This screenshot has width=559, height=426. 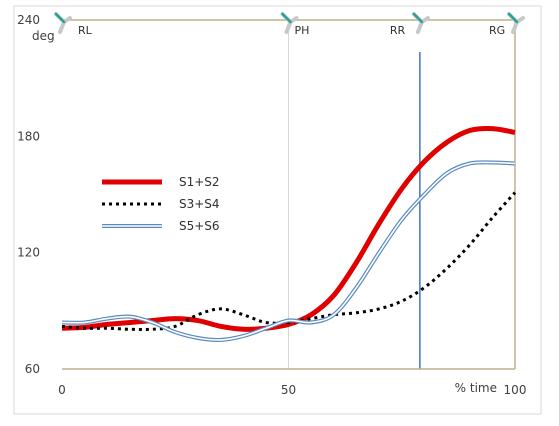 I want to click on x-tick-label: 100, so click(x=515, y=390).